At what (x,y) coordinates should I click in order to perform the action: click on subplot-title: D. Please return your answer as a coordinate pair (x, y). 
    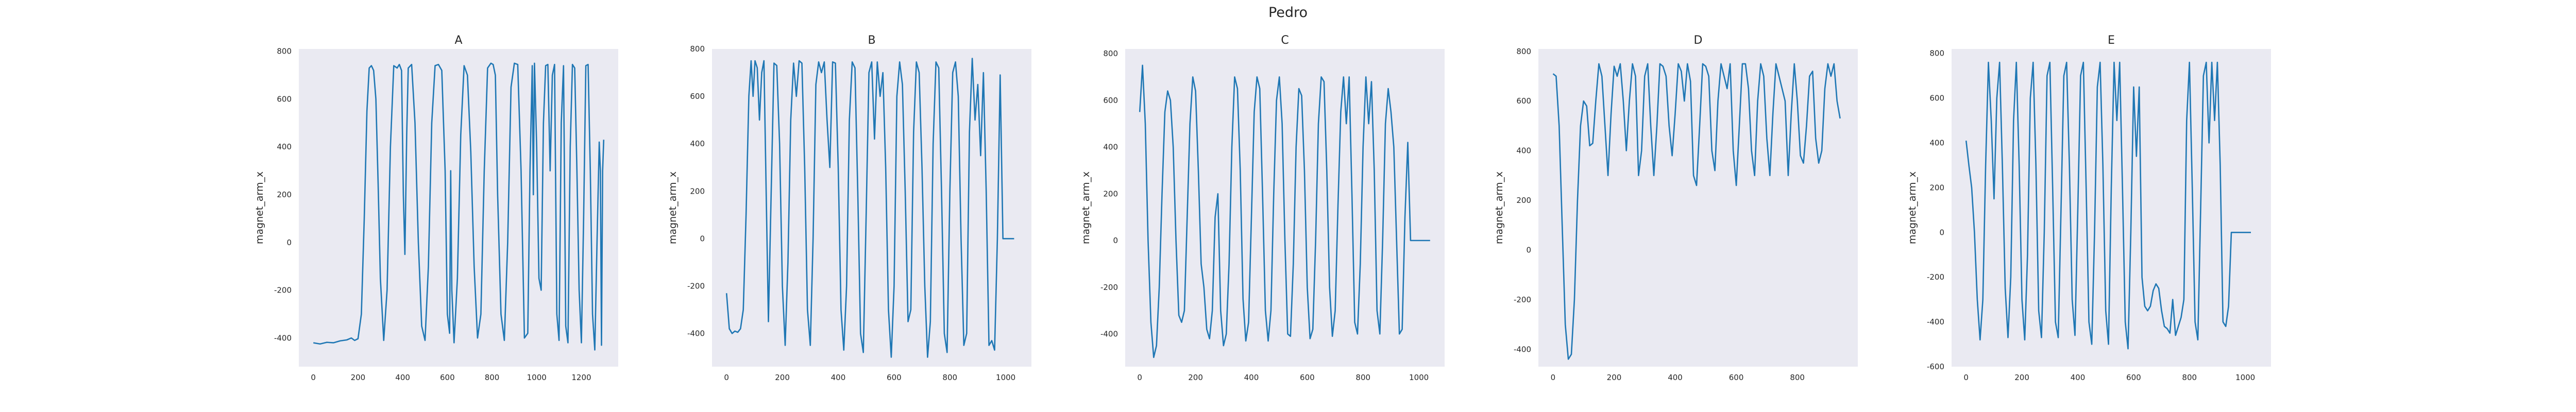
    Looking at the image, I should click on (1698, 41).